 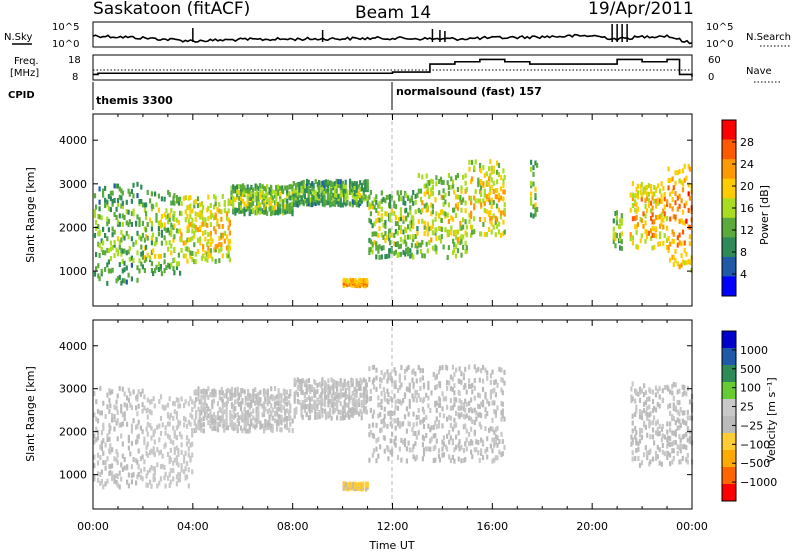 What do you see at coordinates (393, 13) in the screenshot?
I see `beam-title: Beam 14` at bounding box center [393, 13].